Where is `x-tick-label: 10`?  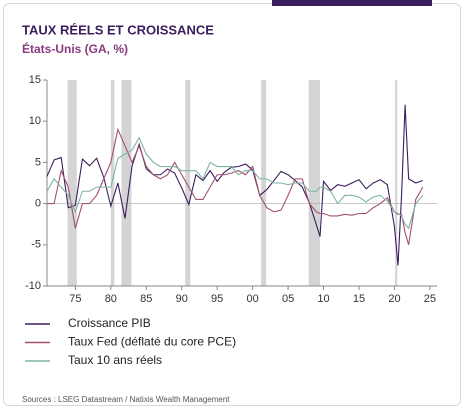
x-tick-label: 10 is located at coordinates (323, 299).